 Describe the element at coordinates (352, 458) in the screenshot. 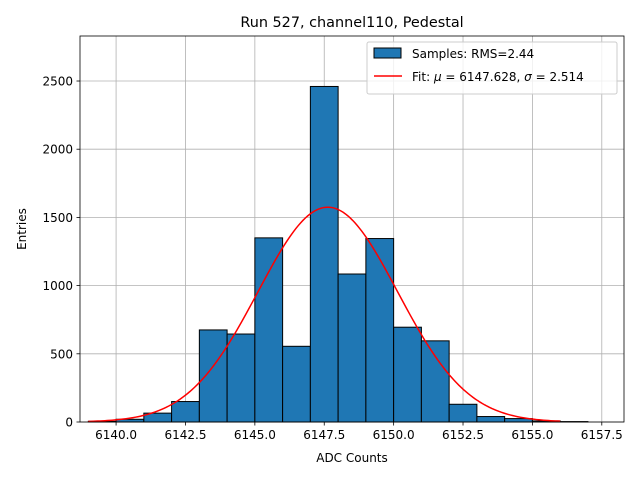

I see `x-axis-label: ADC Counts` at that location.